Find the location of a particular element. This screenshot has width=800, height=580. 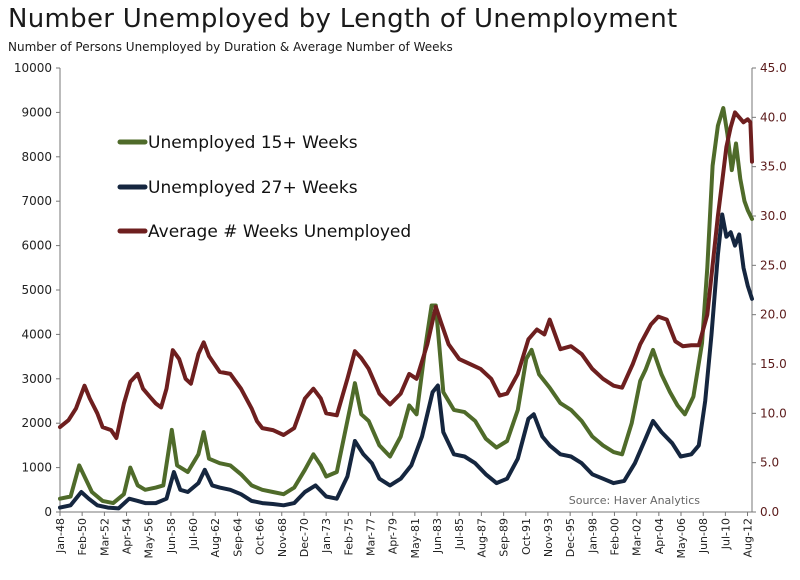

x-tick-label: Apr-79 is located at coordinates (393, 536).